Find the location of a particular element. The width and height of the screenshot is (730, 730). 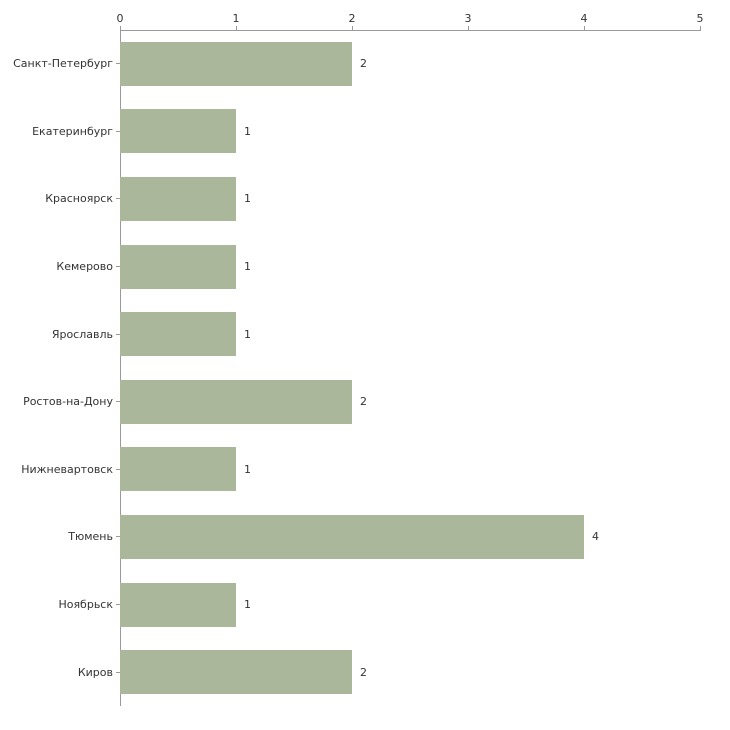

category-label: Екатеринбург is located at coordinates (72, 131).